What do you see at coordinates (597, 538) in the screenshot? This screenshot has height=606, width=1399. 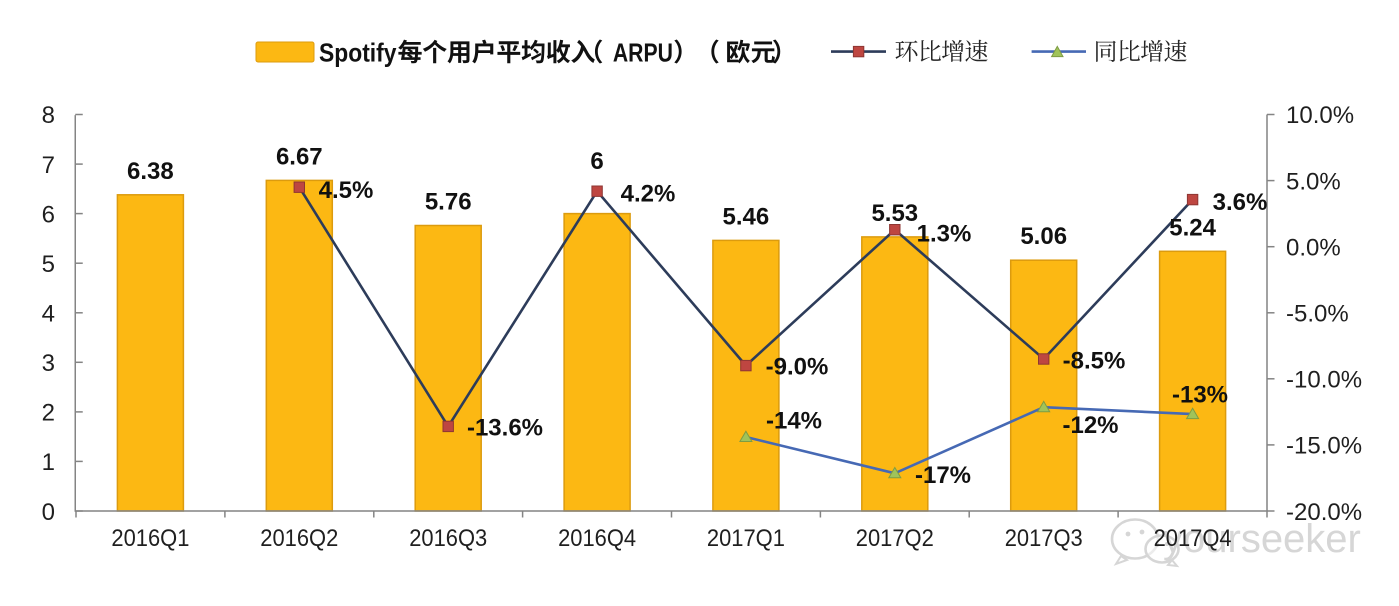 I see `svg-text: 2016Q4` at bounding box center [597, 538].